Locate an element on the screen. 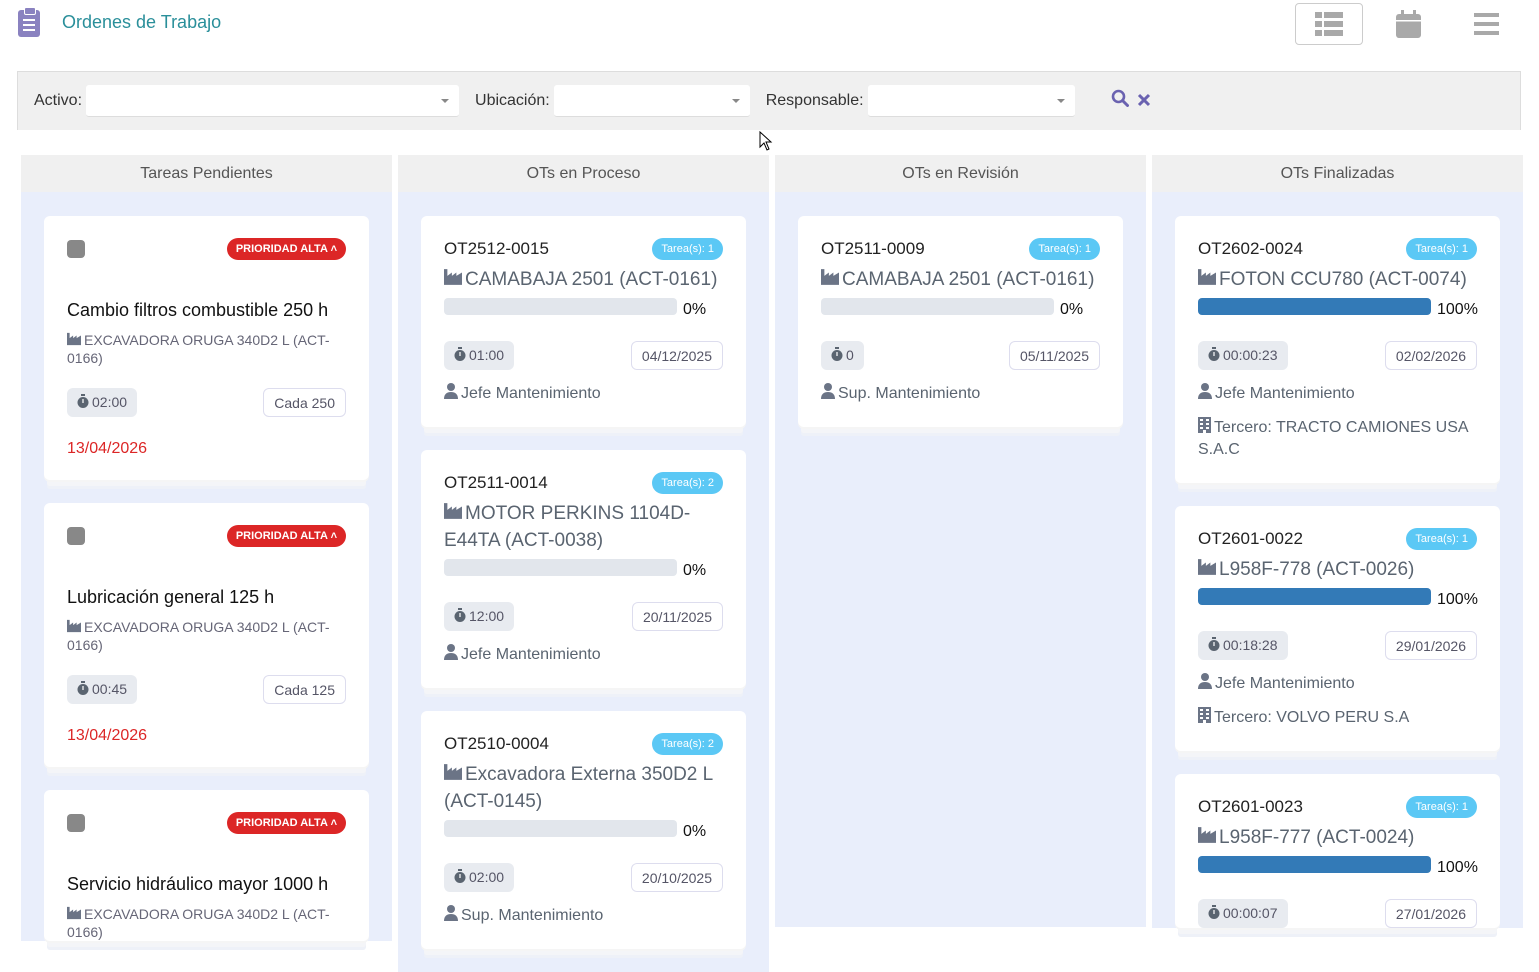 This screenshot has height=972, width=1539. clear-filters-button is located at coordinates (1144, 101).